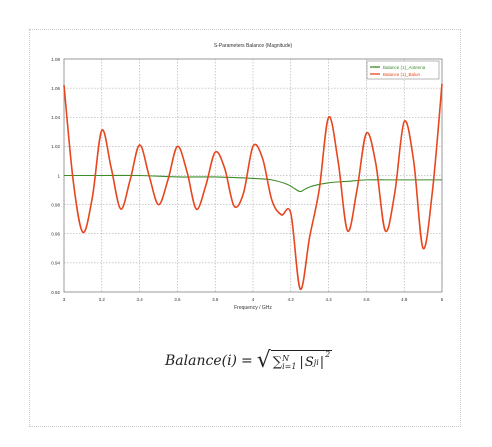  I want to click on series-line-antenna, so click(252, 183).